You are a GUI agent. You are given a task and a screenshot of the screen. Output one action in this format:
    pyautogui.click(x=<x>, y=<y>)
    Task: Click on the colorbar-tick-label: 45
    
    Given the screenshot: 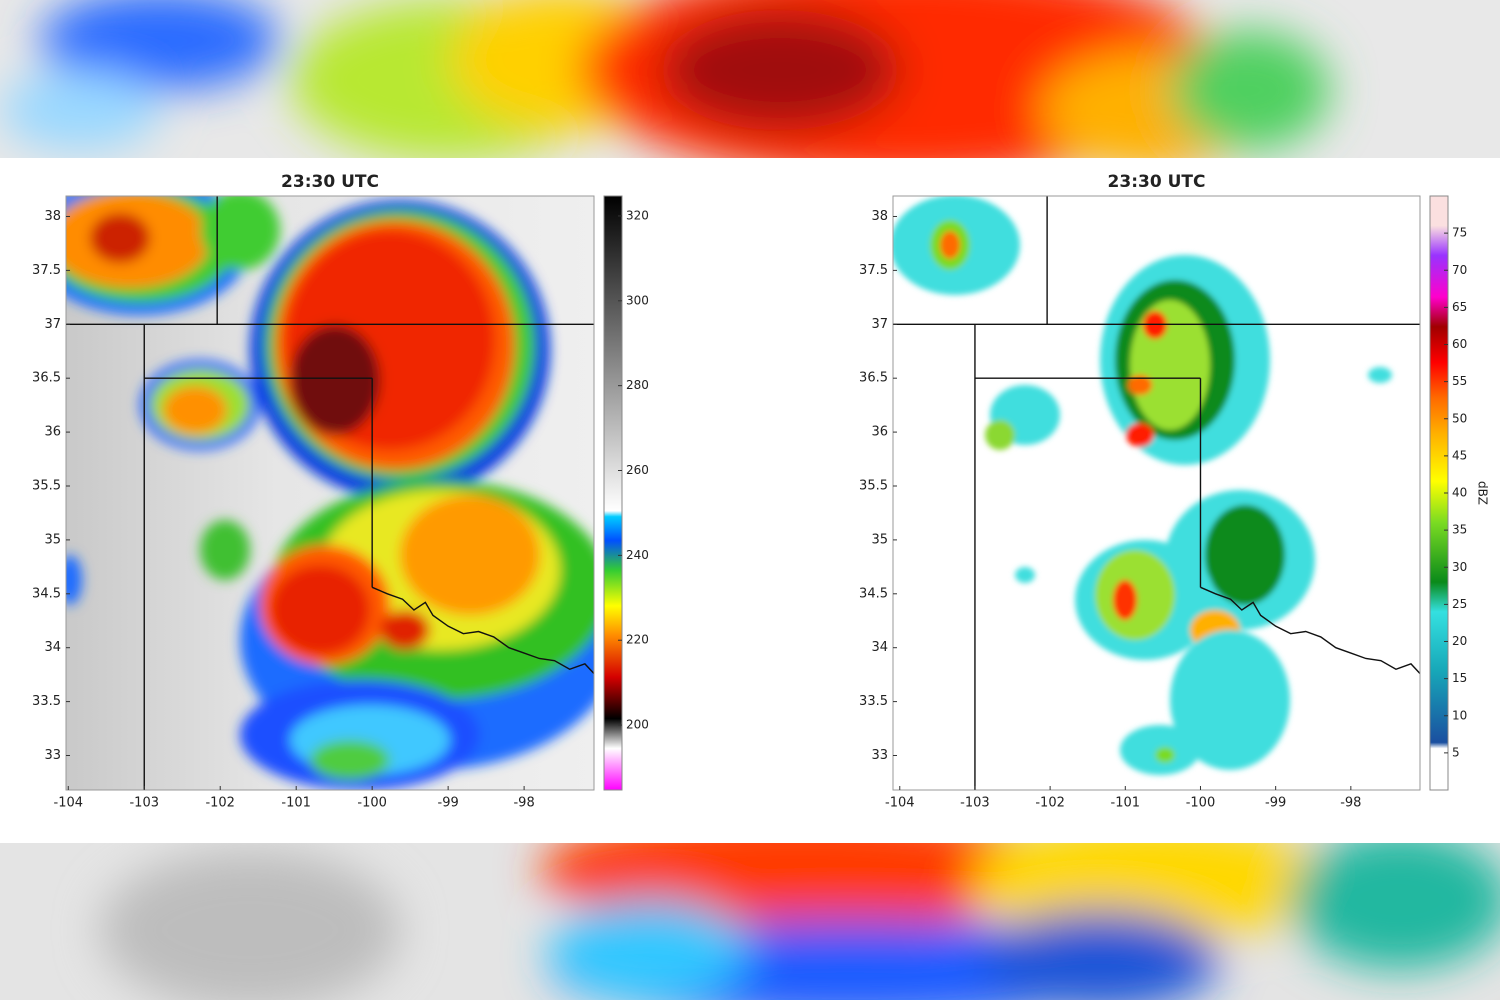 What is the action you would take?
    pyautogui.click(x=1459, y=455)
    